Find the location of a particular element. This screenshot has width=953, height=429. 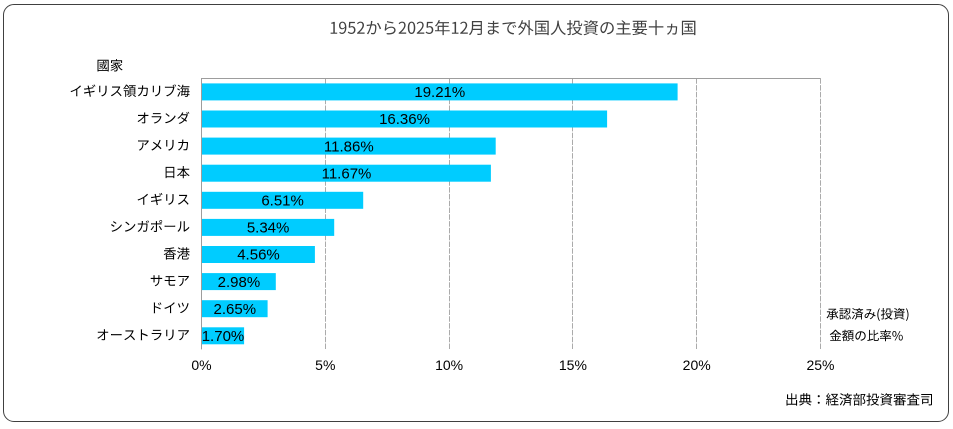

svg-text: 19.21% is located at coordinates (439, 92).